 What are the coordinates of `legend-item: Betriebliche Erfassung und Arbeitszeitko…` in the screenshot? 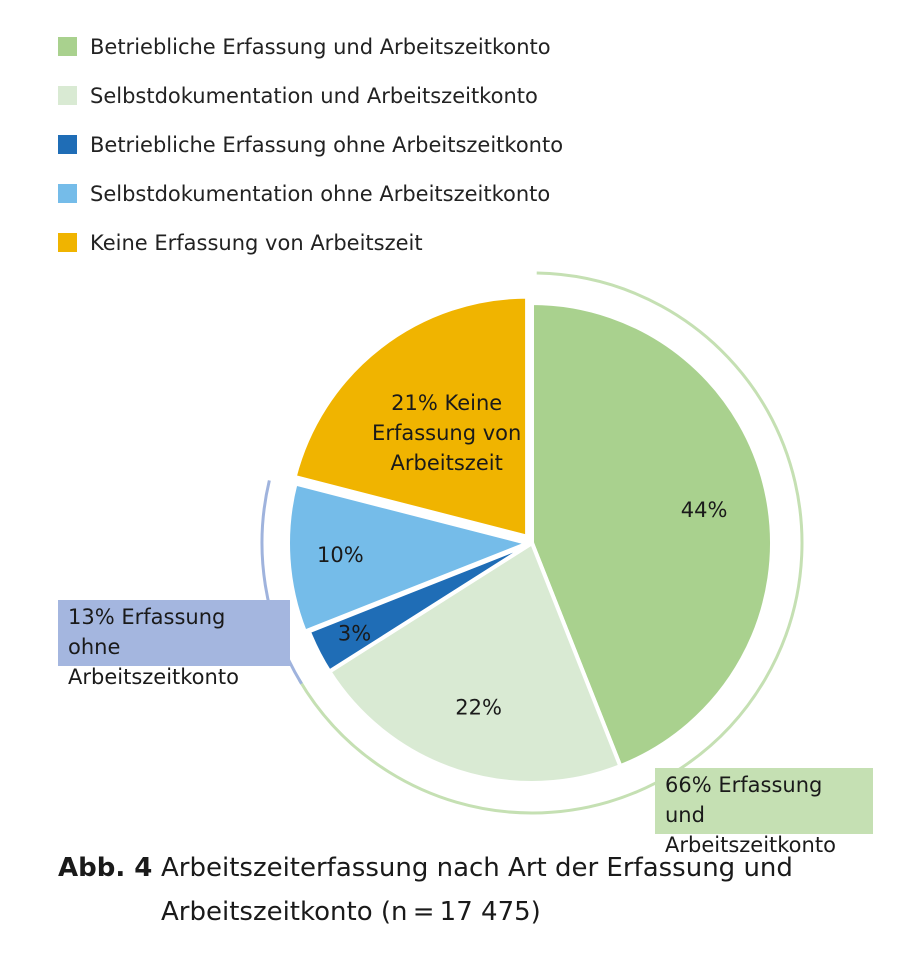 It's located at (310, 46).